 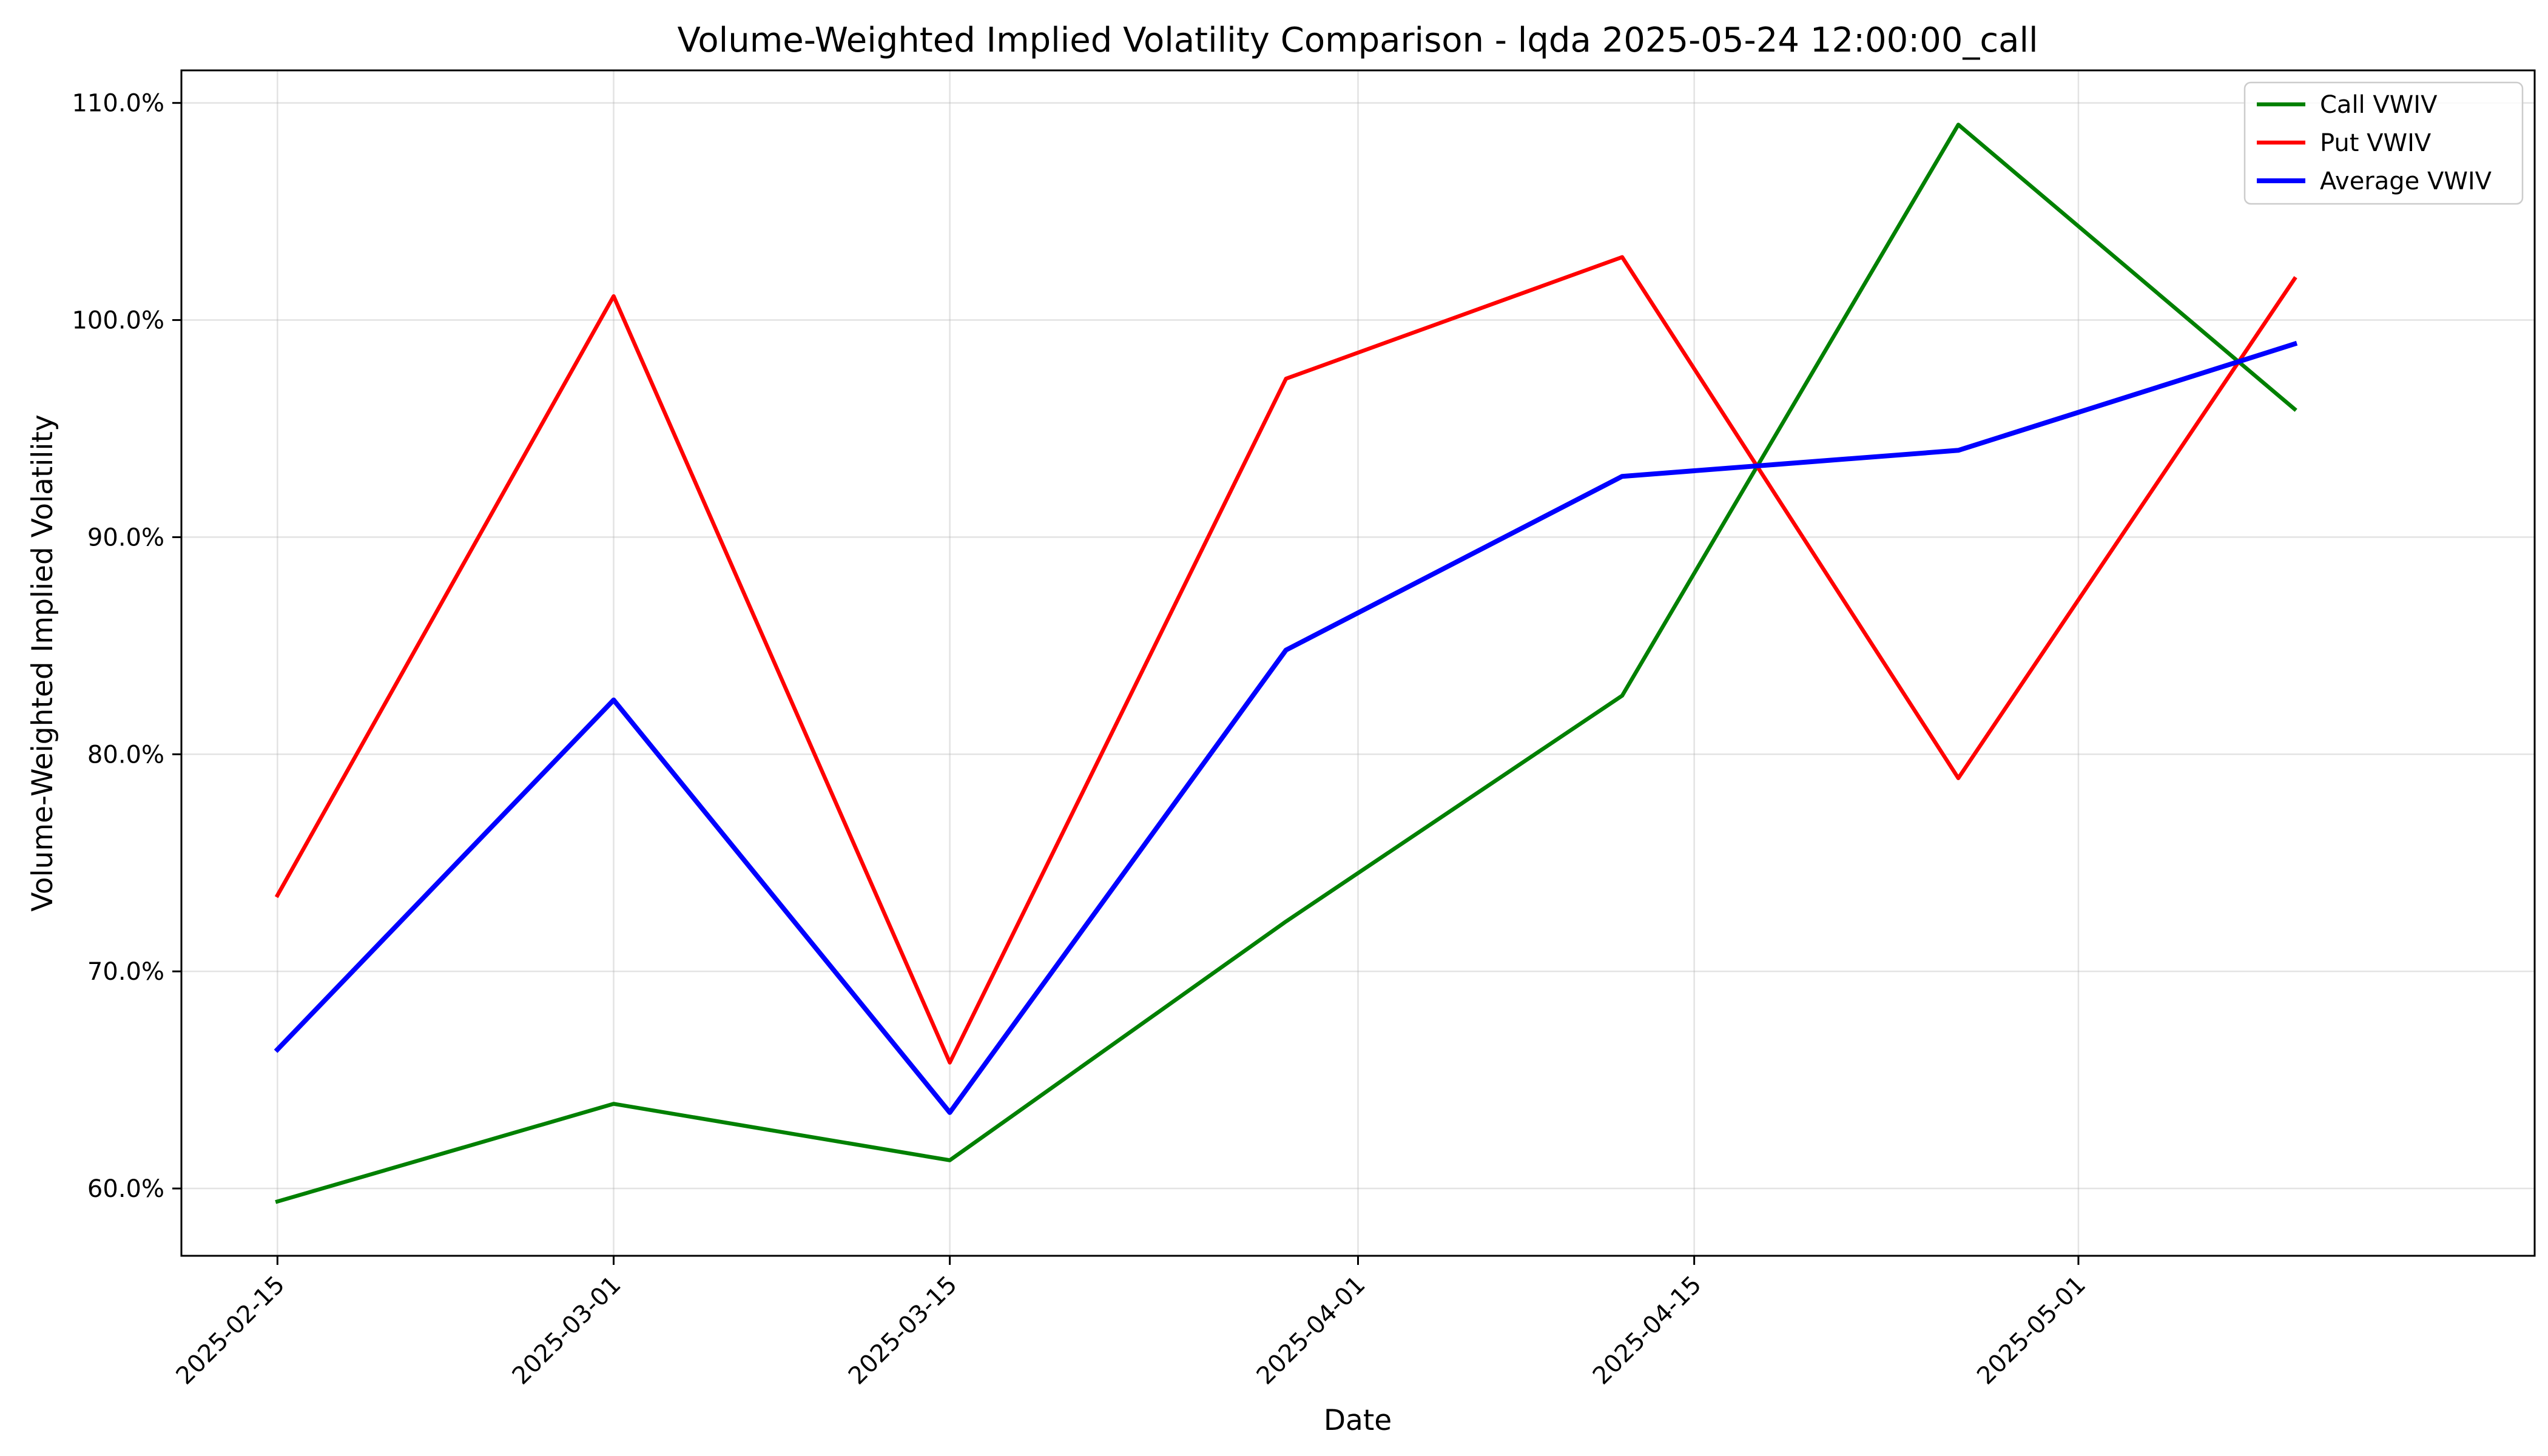 What do you see at coordinates (125, 755) in the screenshot?
I see `y-tick-label: 80.0%` at bounding box center [125, 755].